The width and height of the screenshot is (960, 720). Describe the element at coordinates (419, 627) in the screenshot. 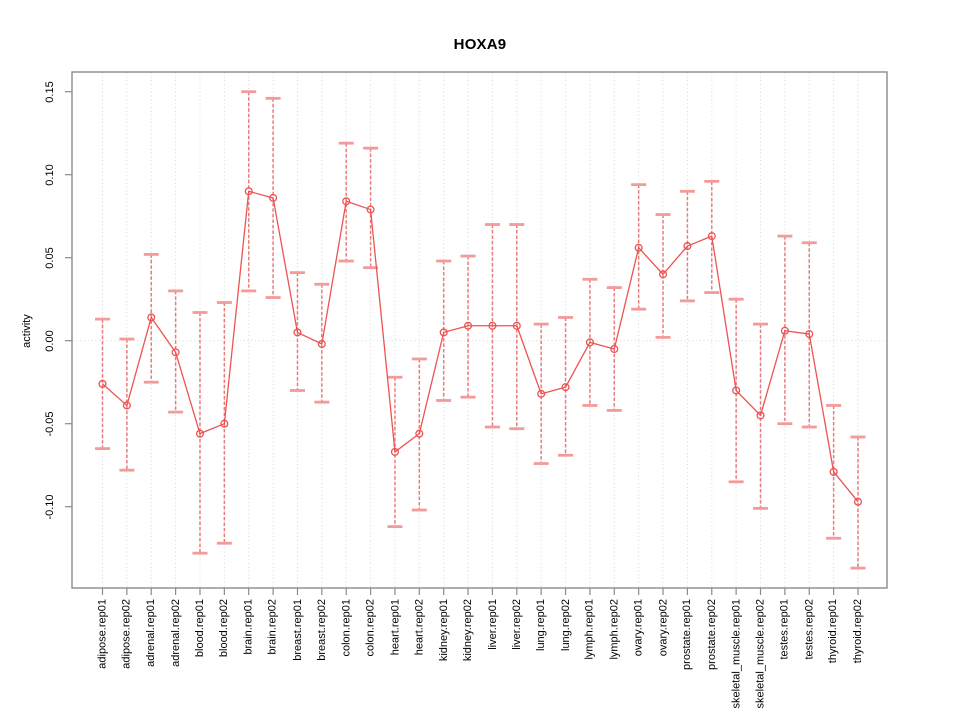

I see `x-tick-label: heart.rep02` at that location.